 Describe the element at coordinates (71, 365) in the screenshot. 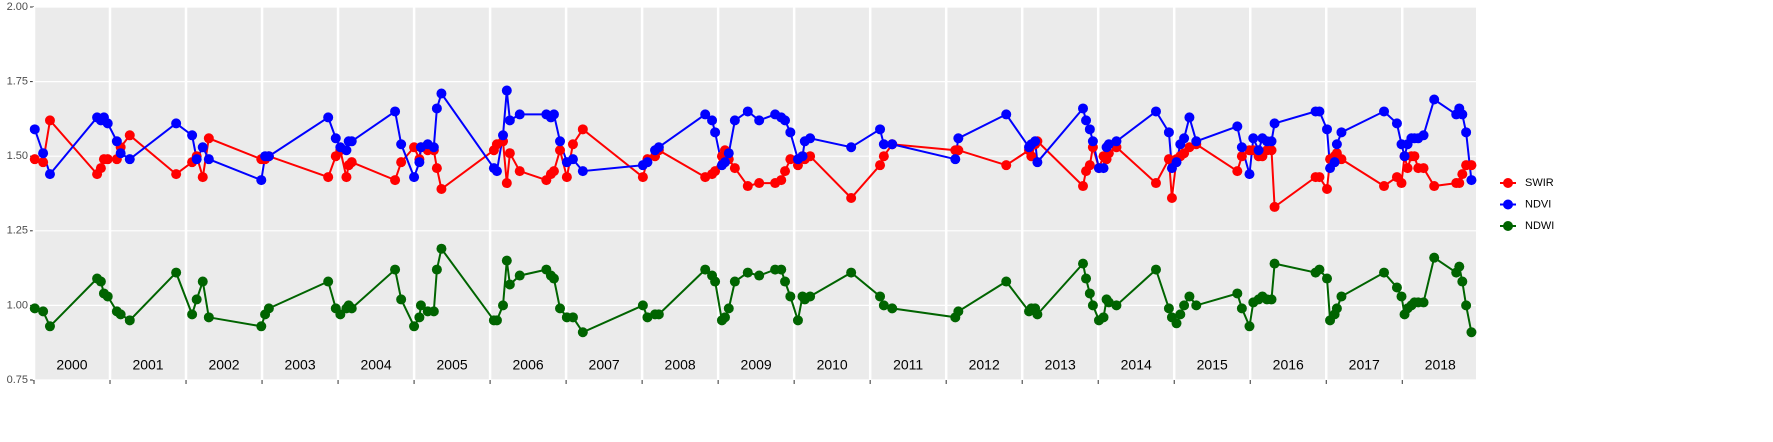

I see `x-tick-label: 2000` at that location.